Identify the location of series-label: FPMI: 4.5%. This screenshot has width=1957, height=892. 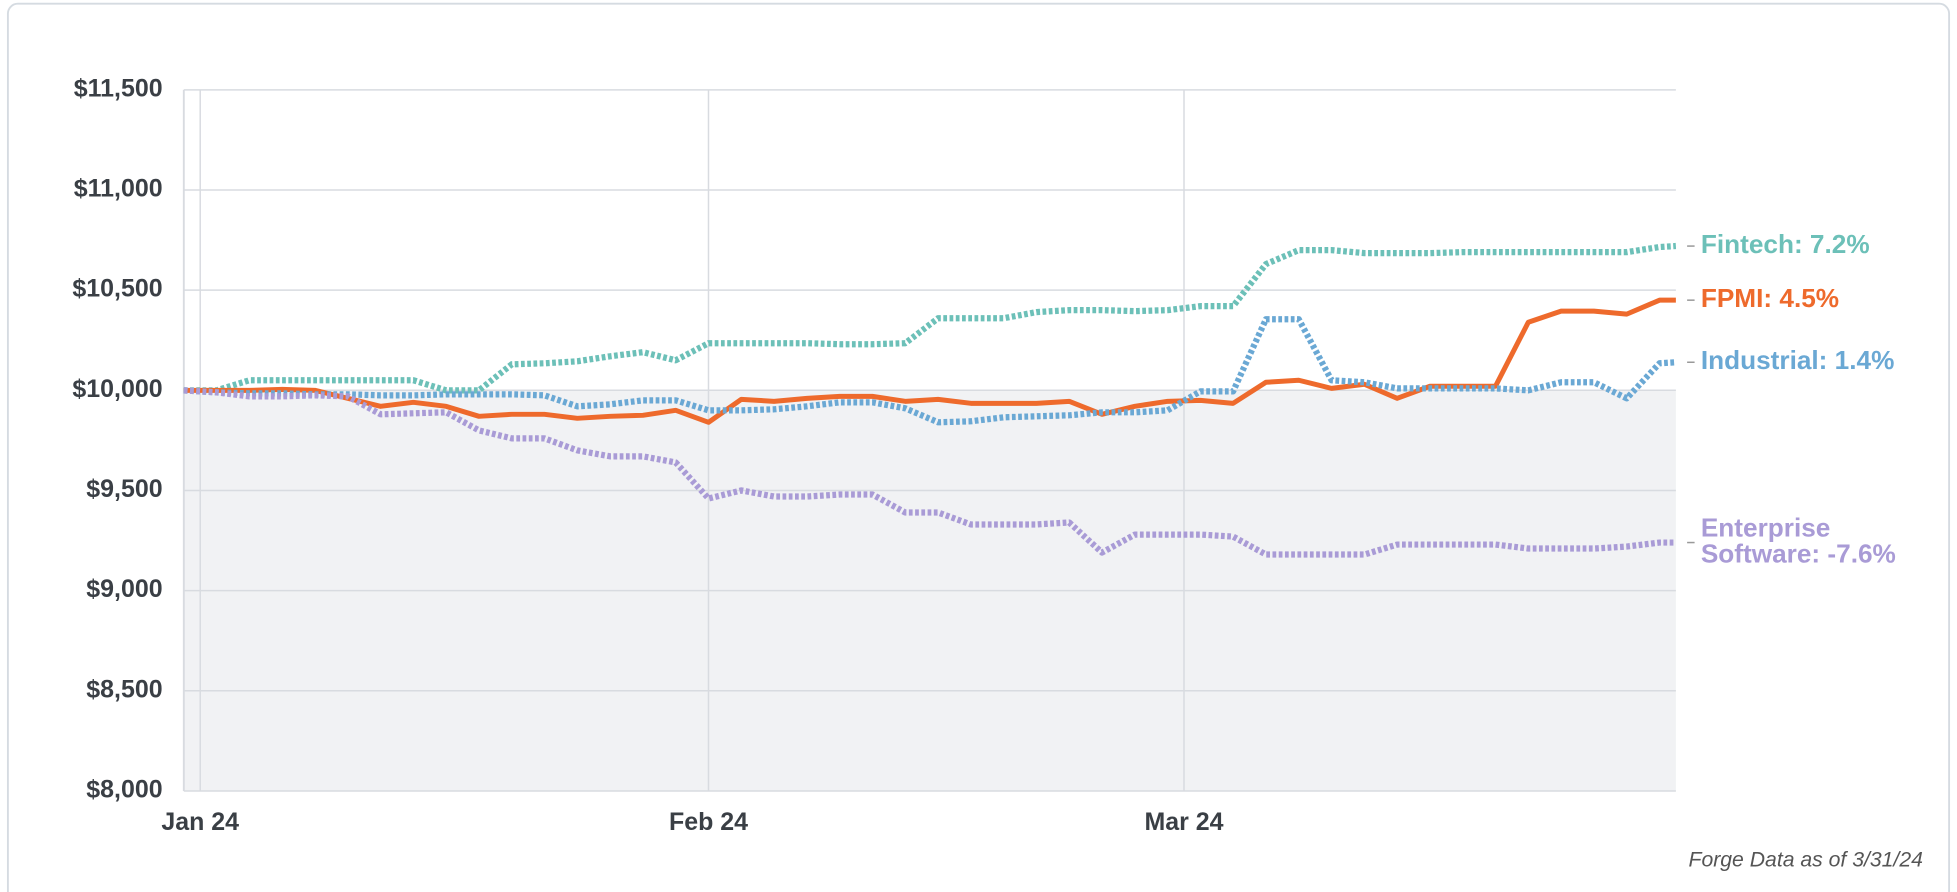
(1770, 298).